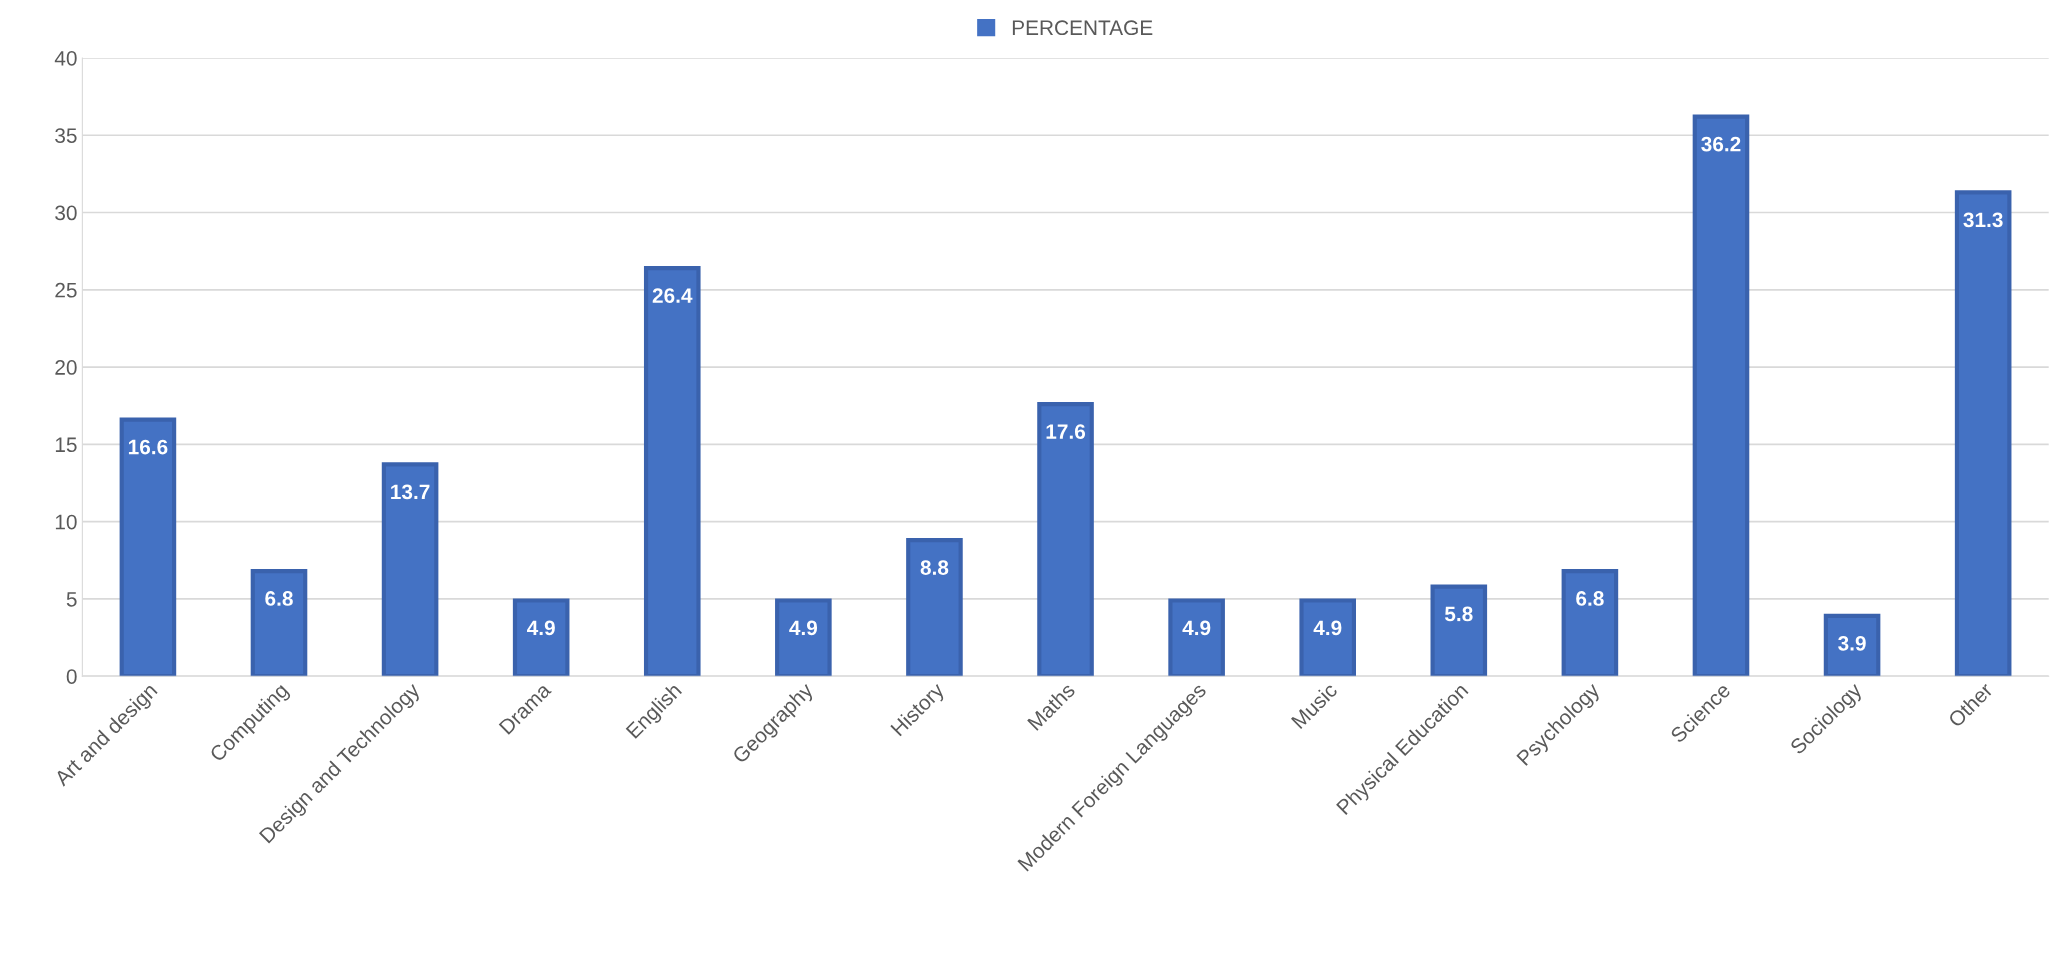 The height and width of the screenshot is (966, 2059). What do you see at coordinates (71, 676) in the screenshot?
I see `y-tick-label: 0` at bounding box center [71, 676].